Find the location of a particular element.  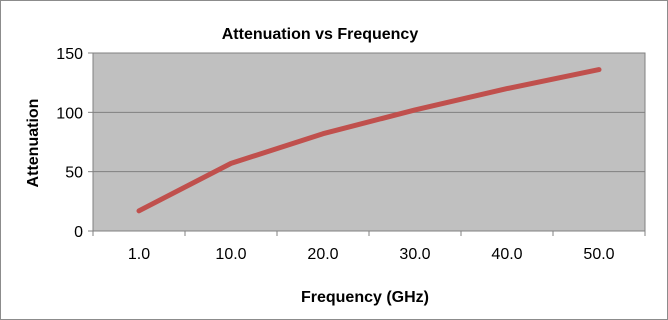

y-tick-label: 100 is located at coordinates (69, 113).